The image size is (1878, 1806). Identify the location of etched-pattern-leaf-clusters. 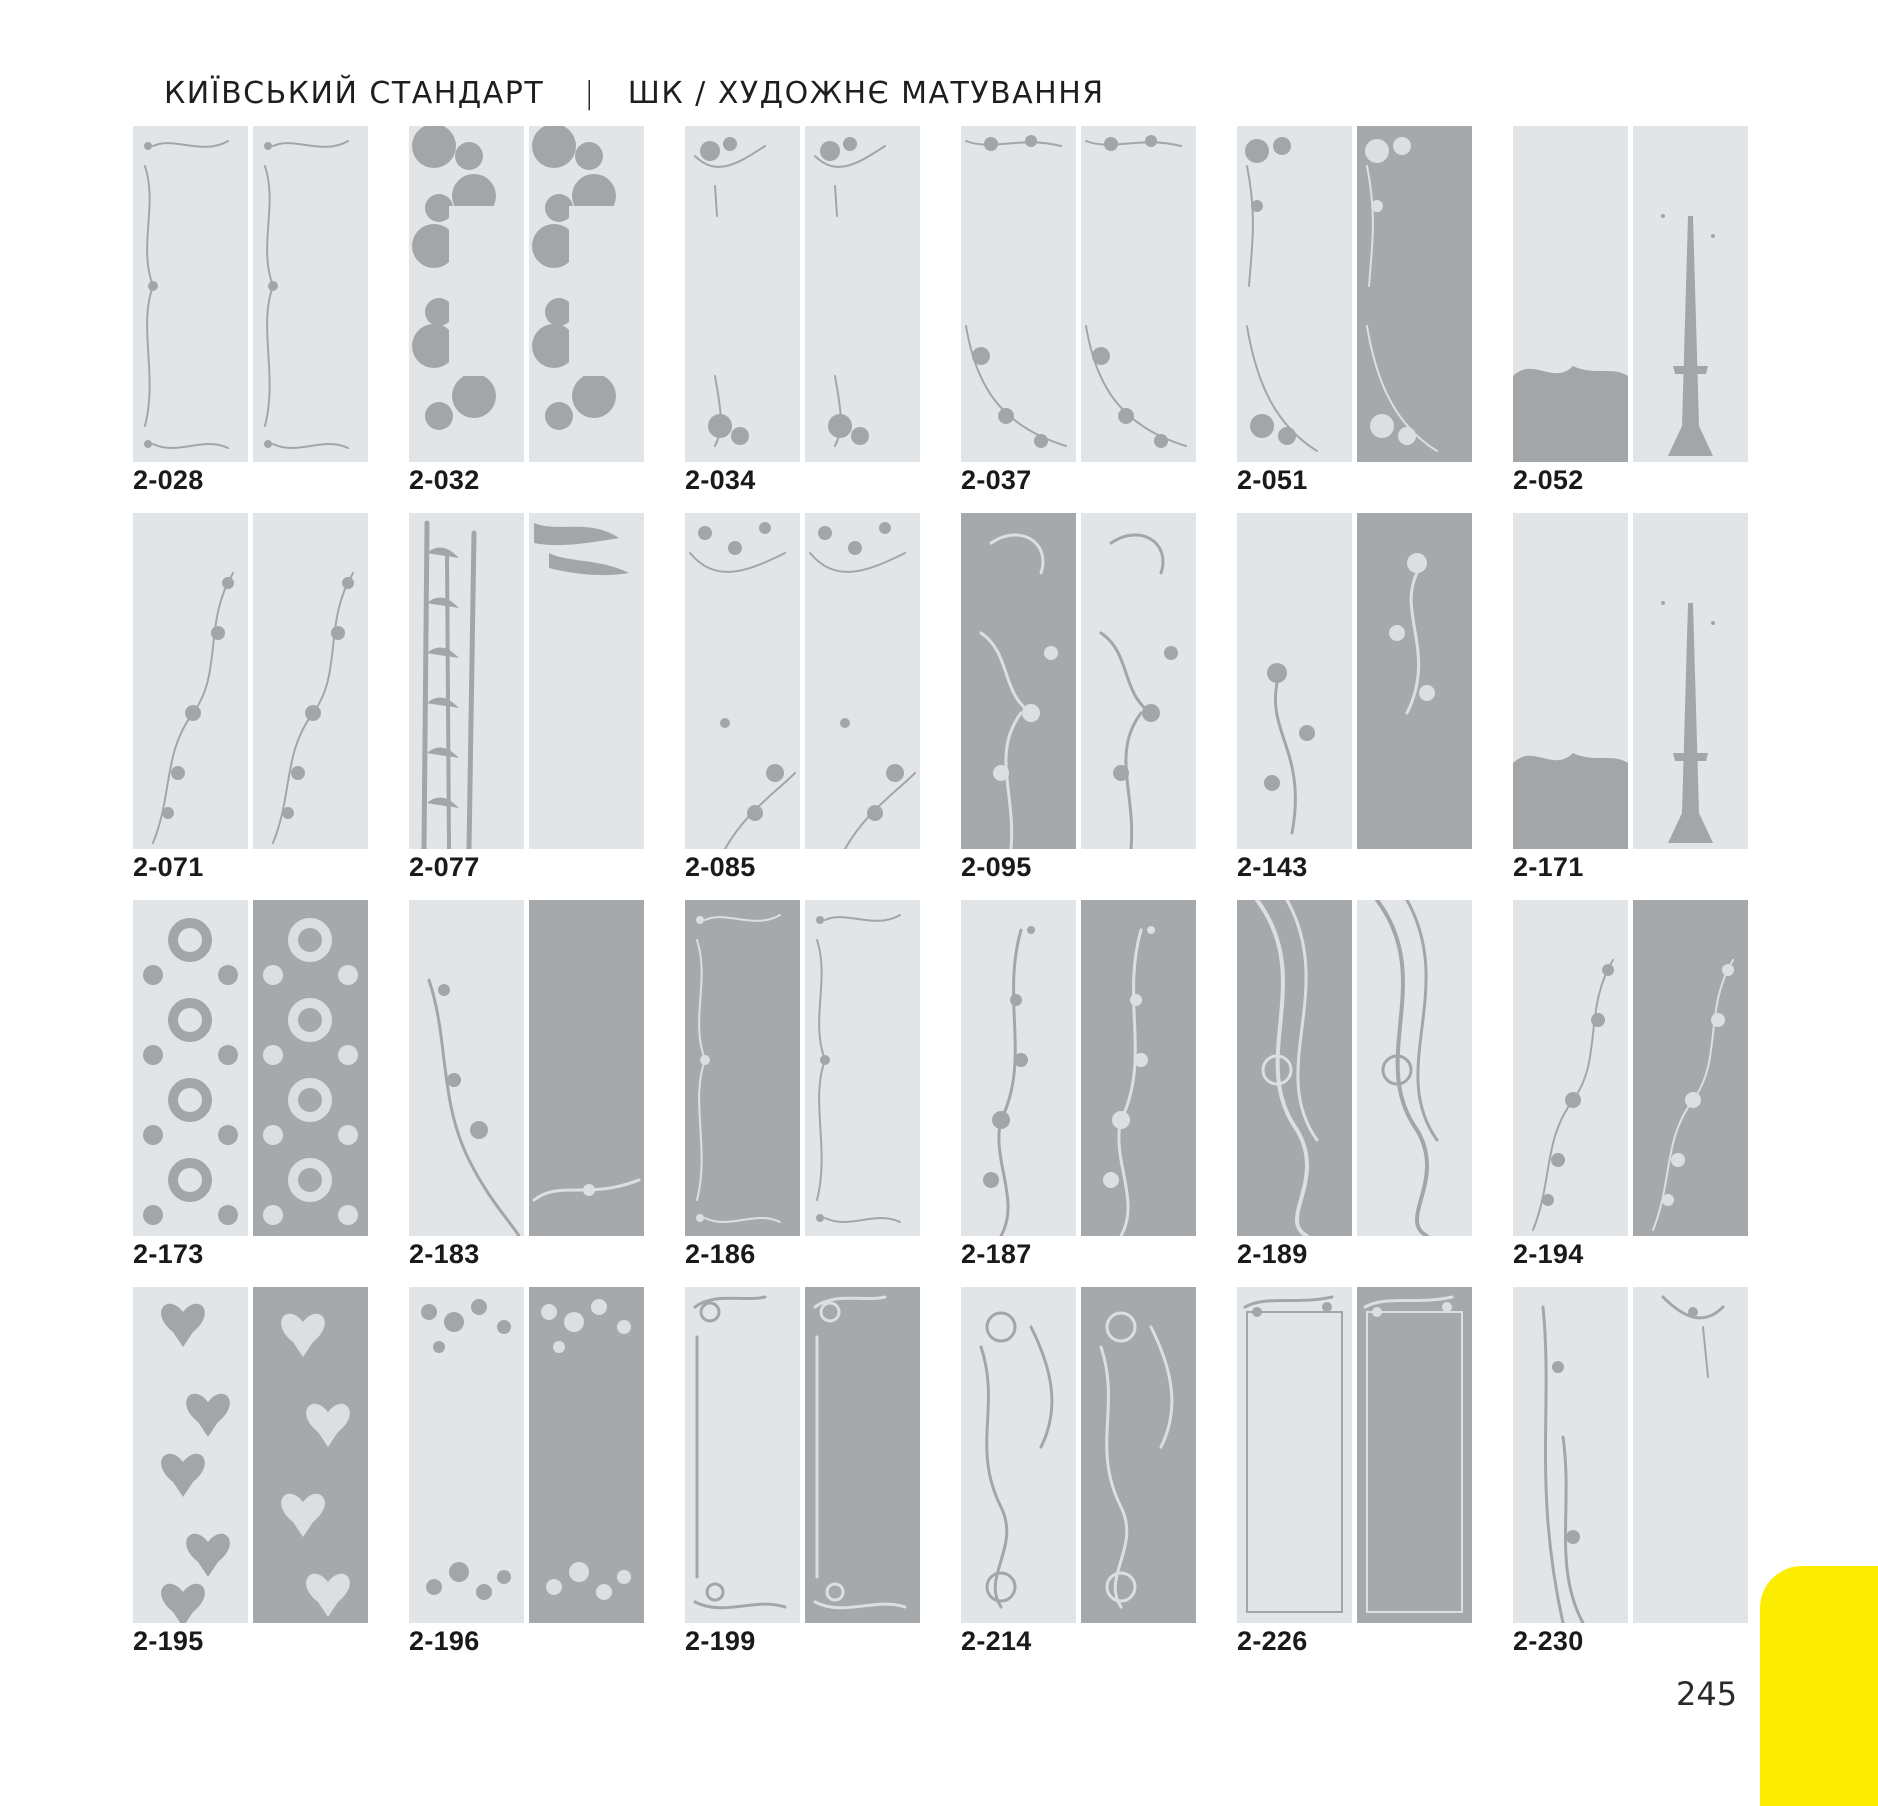
(466, 1449).